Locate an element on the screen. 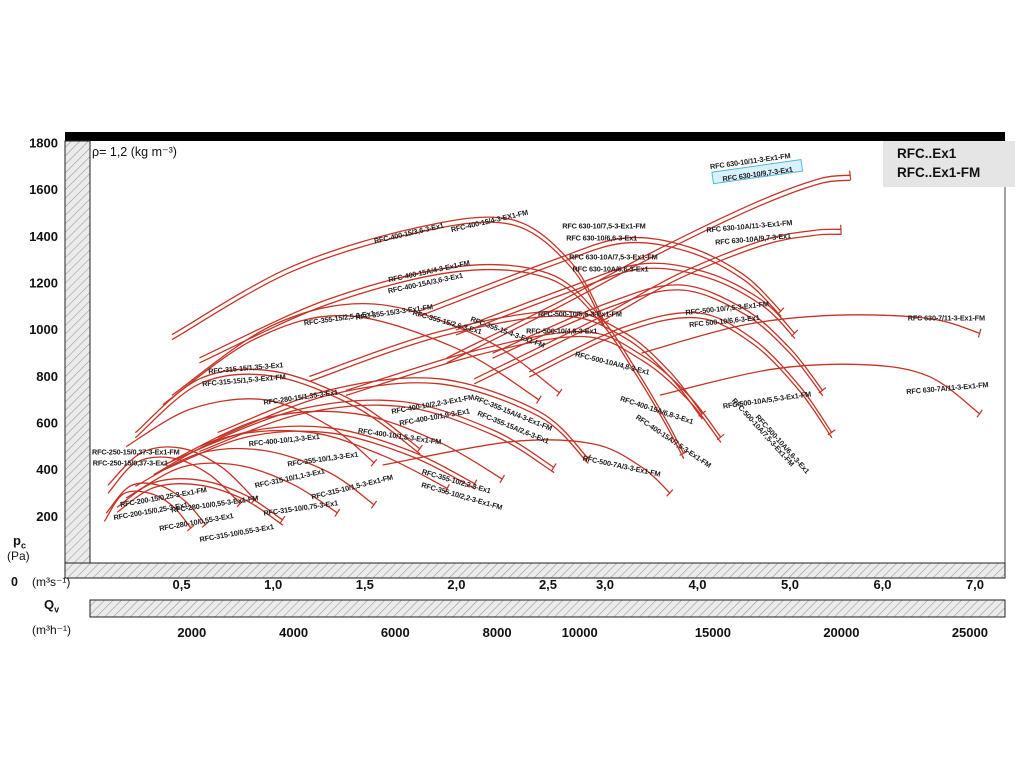 This screenshot has width=1024, height=768. plot-top-border is located at coordinates (535, 136).